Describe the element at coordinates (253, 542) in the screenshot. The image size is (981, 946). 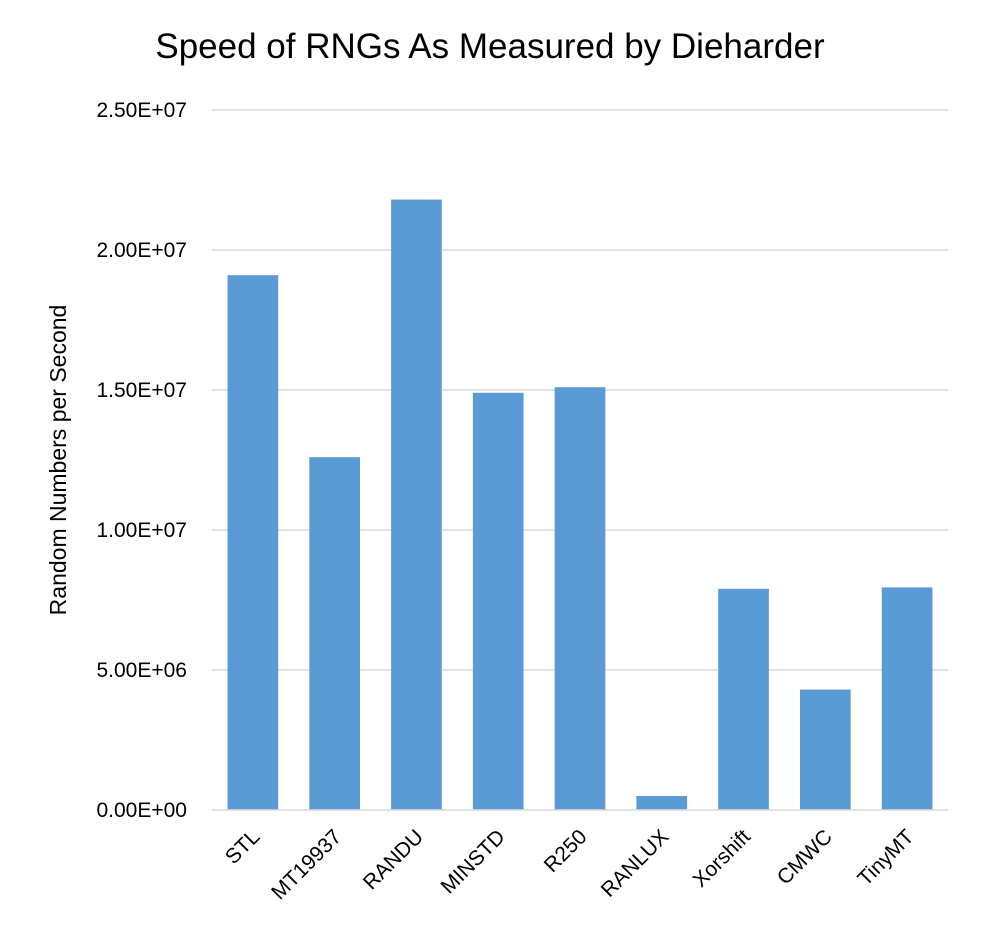
I see `bar-stl` at that location.